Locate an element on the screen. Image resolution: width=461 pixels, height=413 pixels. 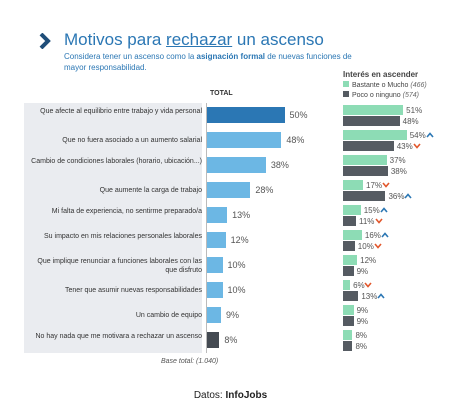
high-interest-value: 9% is located at coordinates (362, 310).